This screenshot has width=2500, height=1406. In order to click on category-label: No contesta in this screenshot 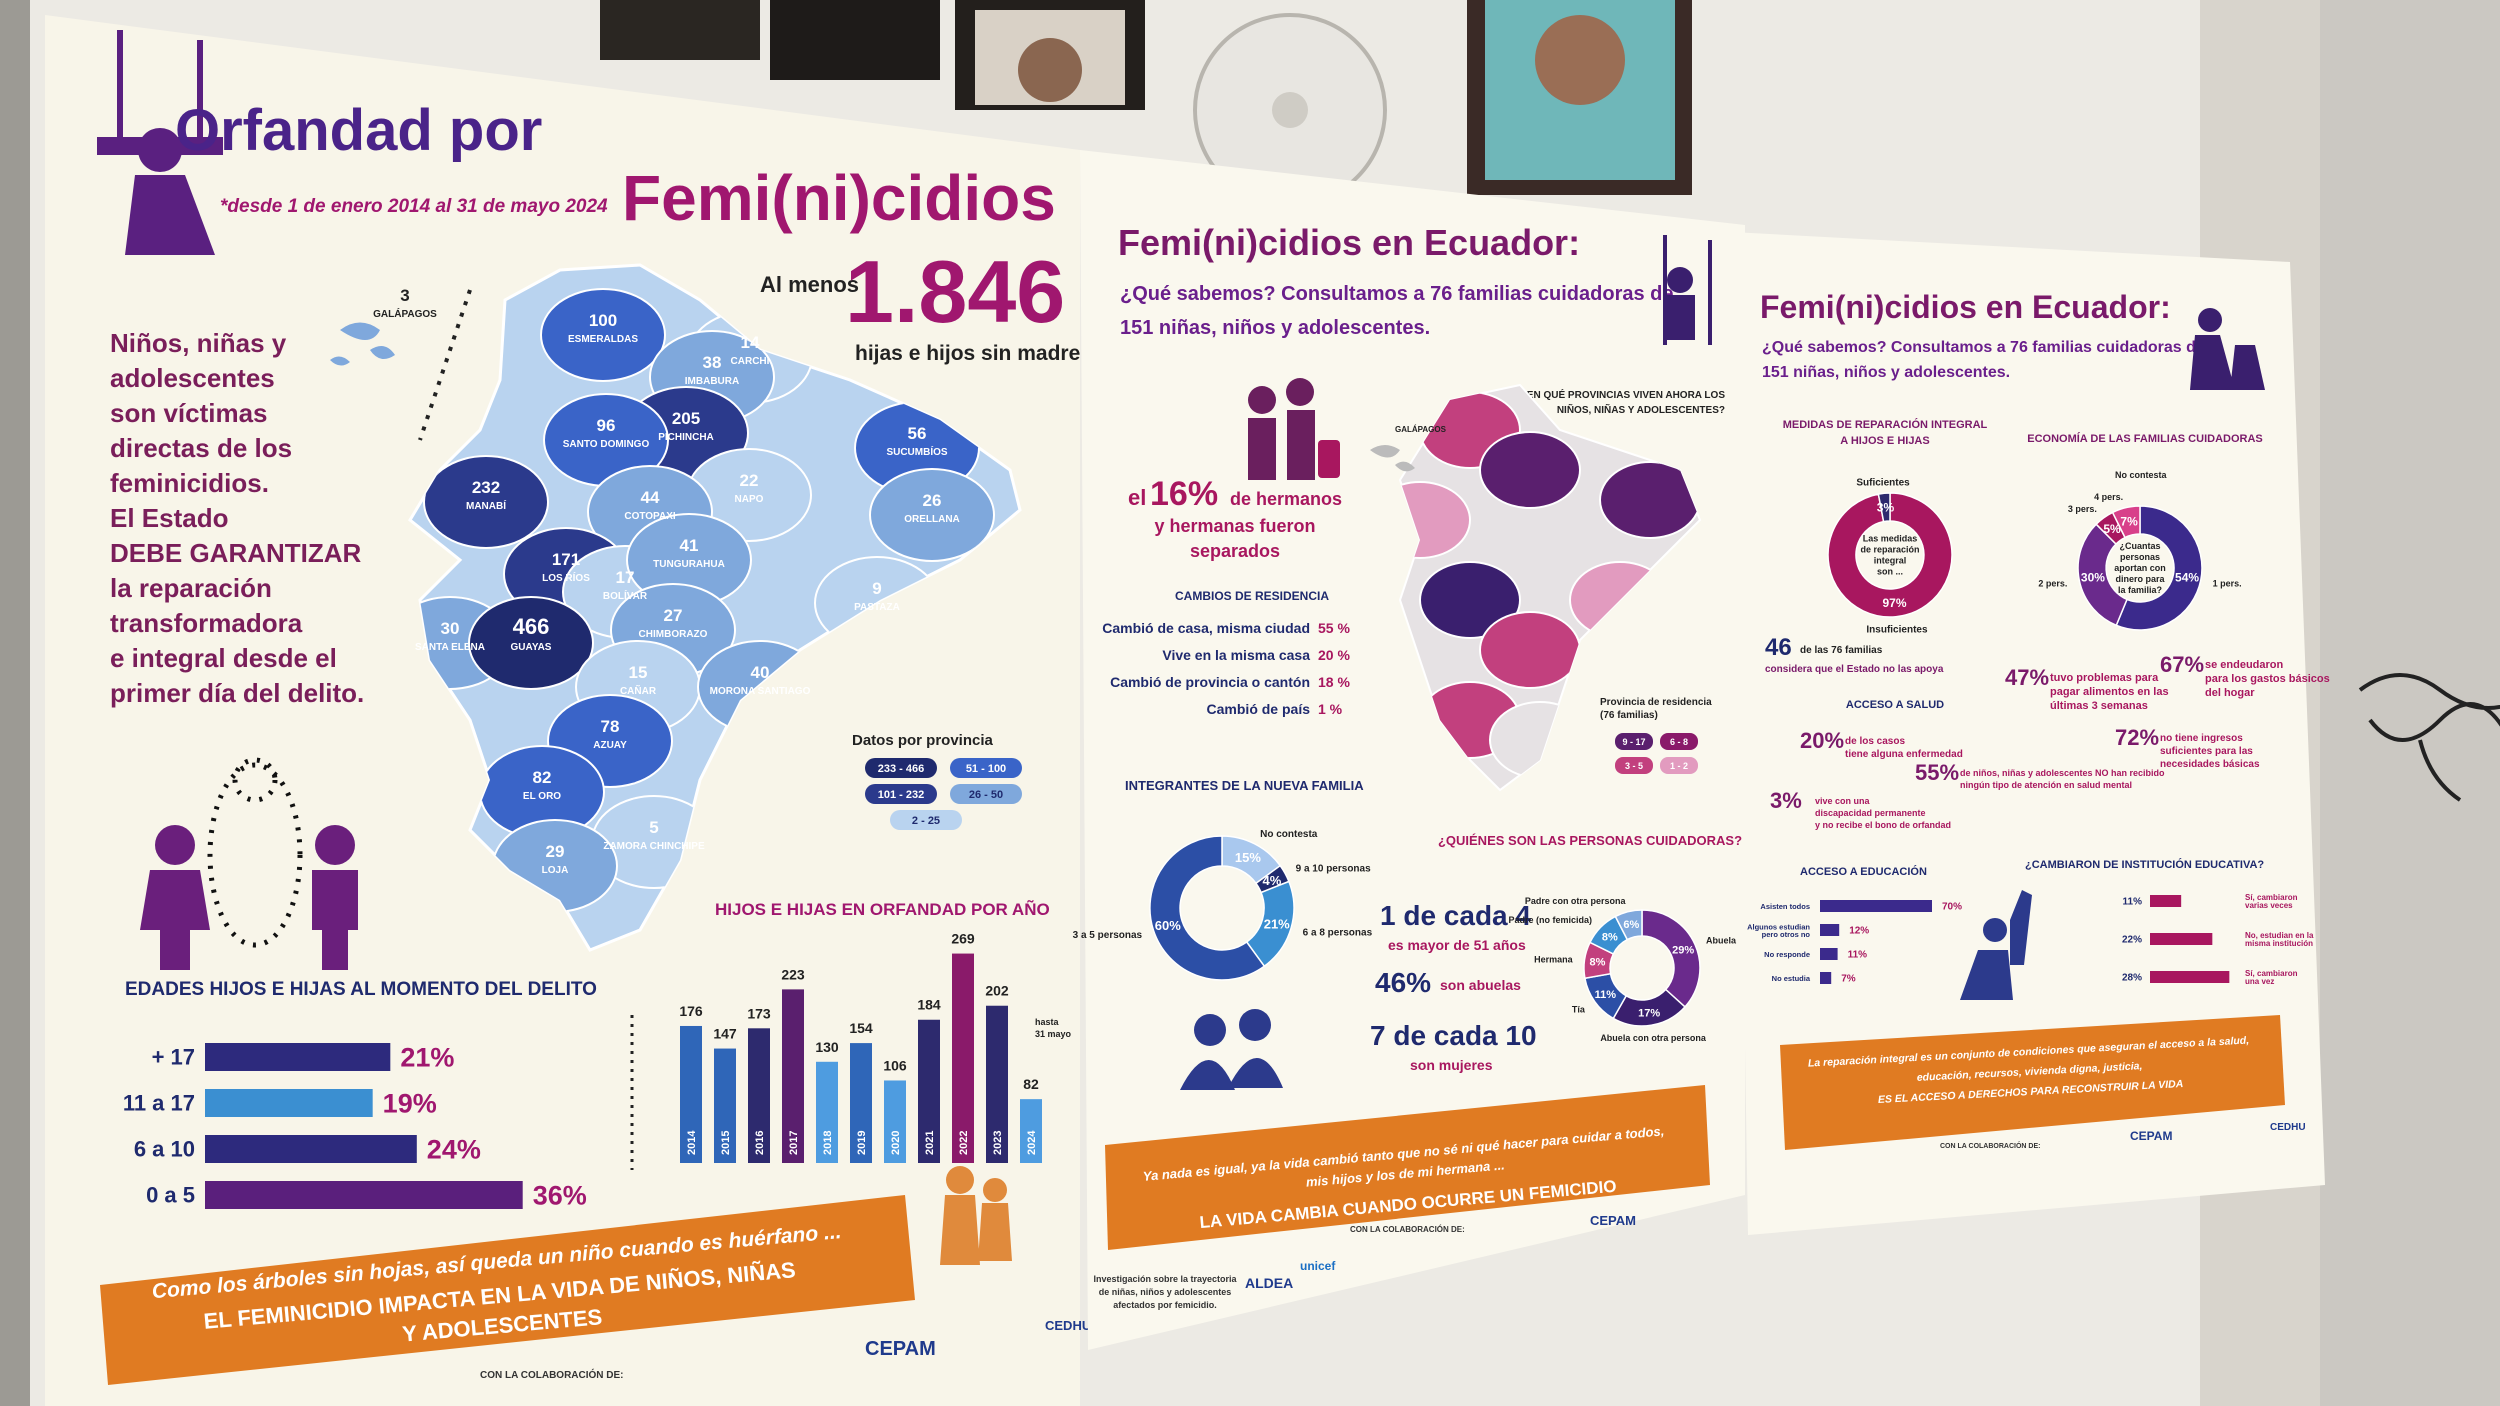, I will do `click(1289, 834)`.